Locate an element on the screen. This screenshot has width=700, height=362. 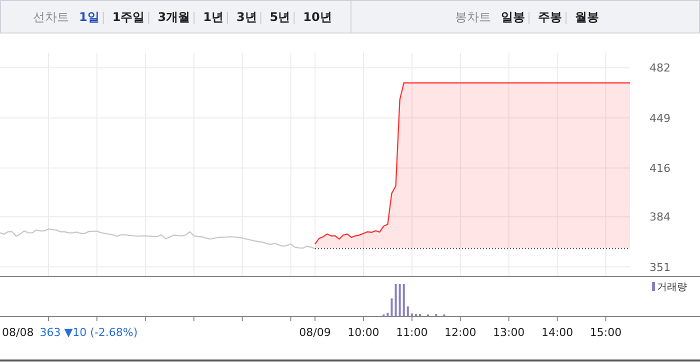
text: 1일 is located at coordinates (89, 17).